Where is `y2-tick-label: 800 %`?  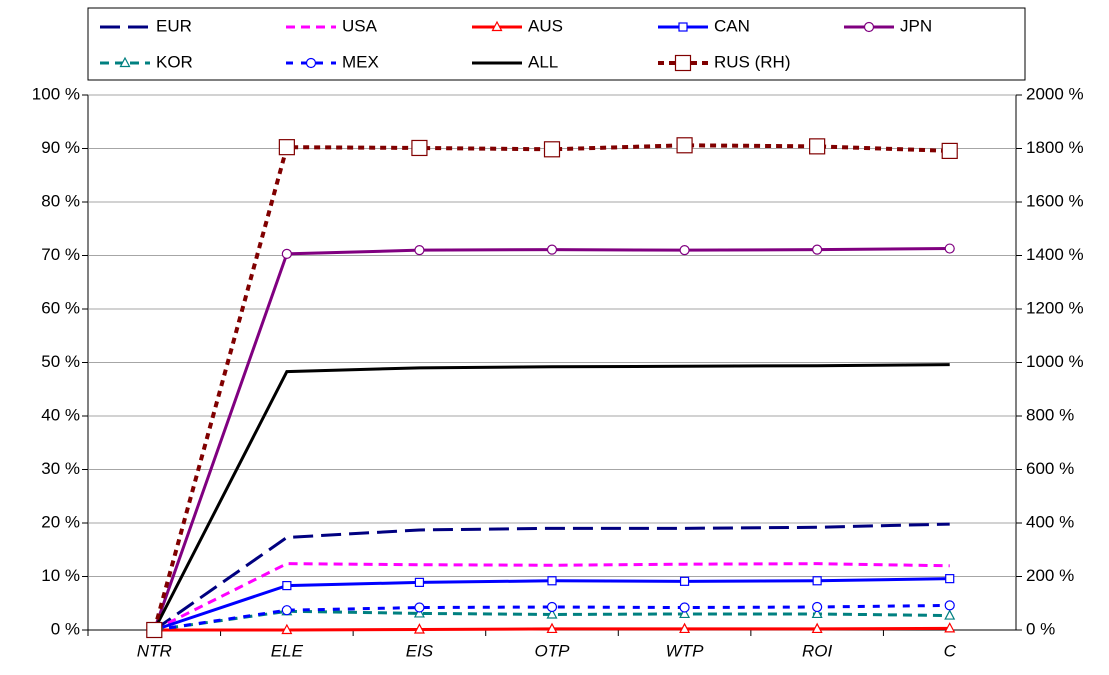 y2-tick-label: 800 % is located at coordinates (1050, 414).